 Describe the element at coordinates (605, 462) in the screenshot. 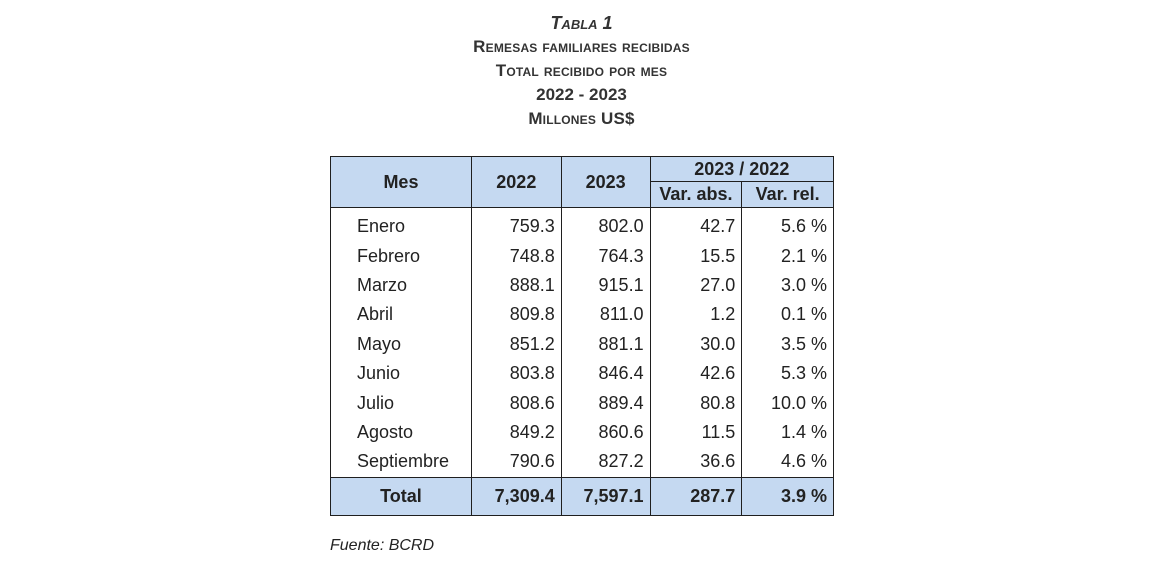

I see `value-2023-cell: 827.2` at that location.